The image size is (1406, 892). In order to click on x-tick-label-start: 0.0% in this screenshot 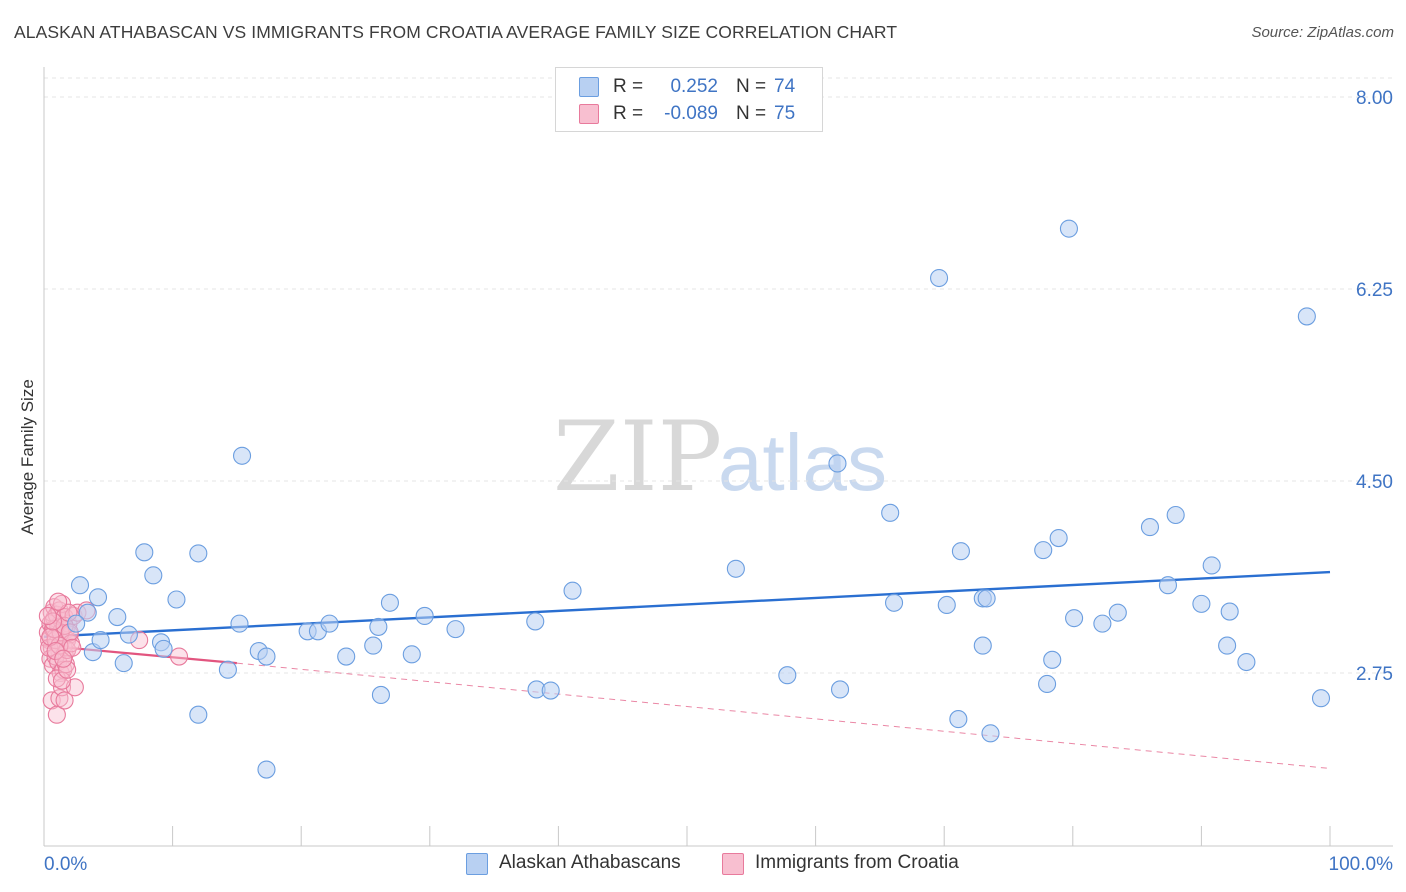, I will do `click(65, 864)`.